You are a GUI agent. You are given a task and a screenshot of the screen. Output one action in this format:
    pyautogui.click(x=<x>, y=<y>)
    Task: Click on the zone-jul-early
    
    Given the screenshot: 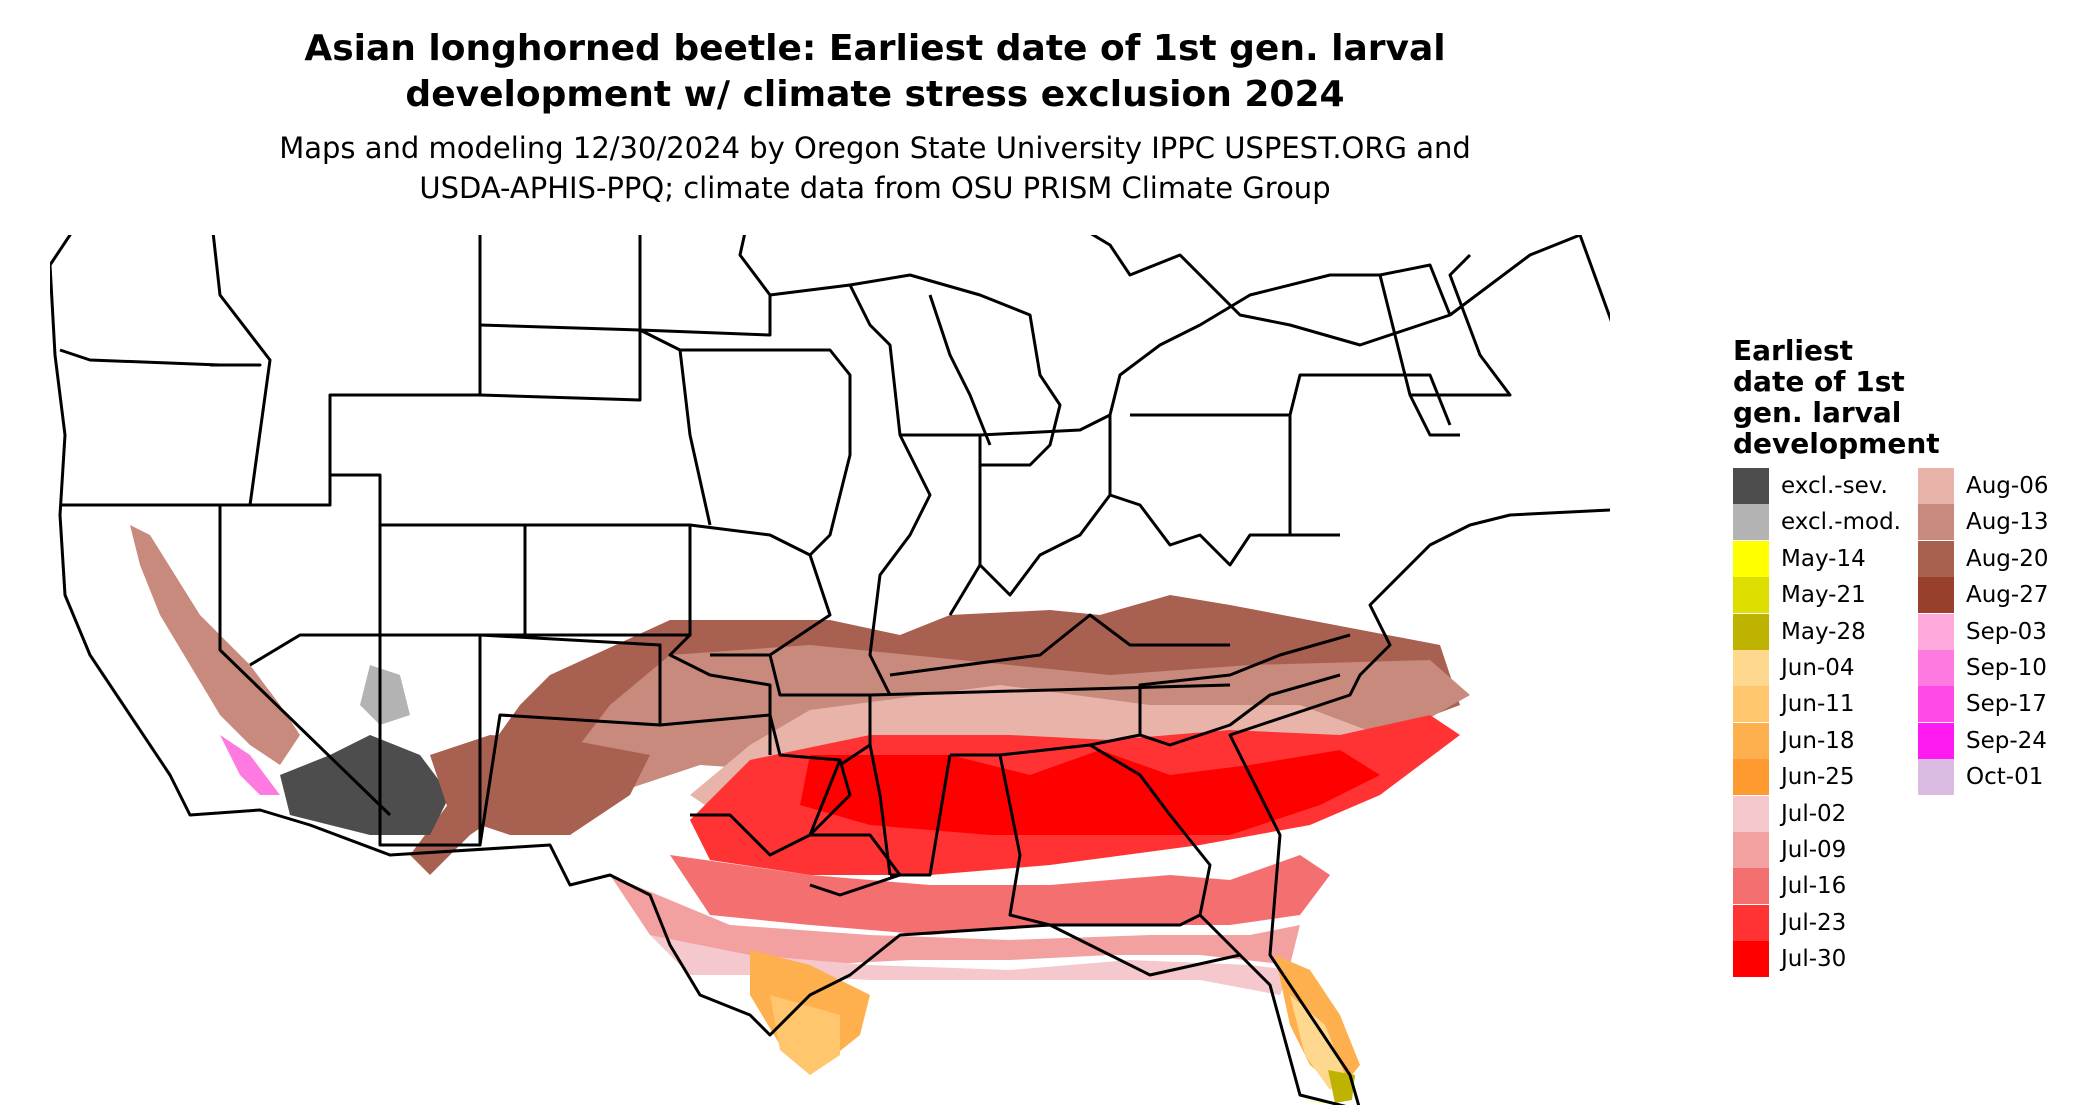 What is the action you would take?
    pyautogui.click(x=955, y=920)
    